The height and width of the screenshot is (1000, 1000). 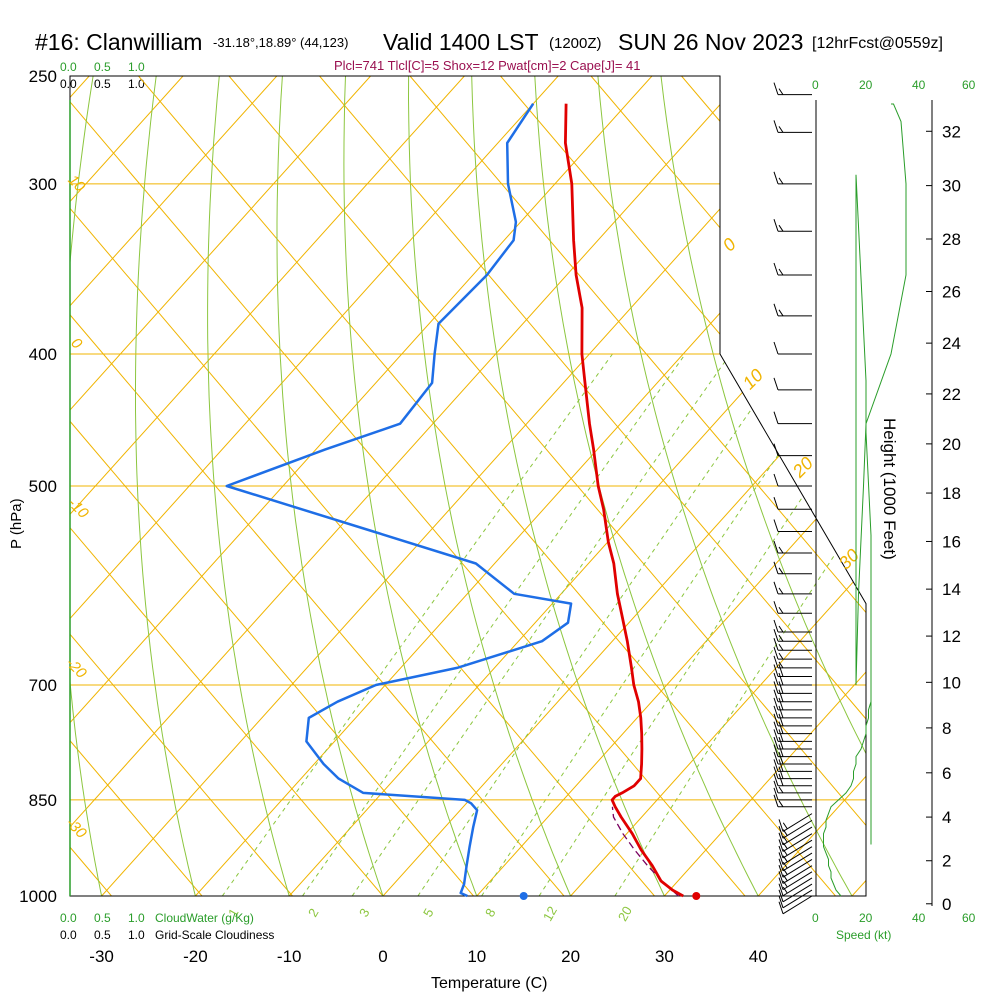 What do you see at coordinates (946, 773) in the screenshot?
I see `height-tick-label: 6` at bounding box center [946, 773].